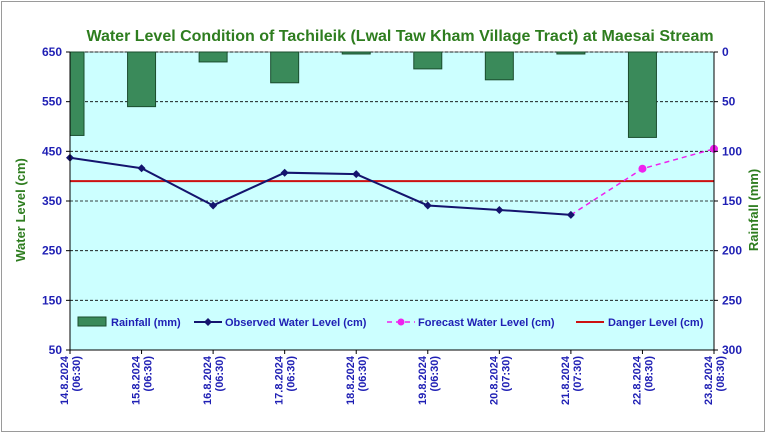 The image size is (768, 435). I want to click on legend-danger-label: Danger Level (cm), so click(656, 323).